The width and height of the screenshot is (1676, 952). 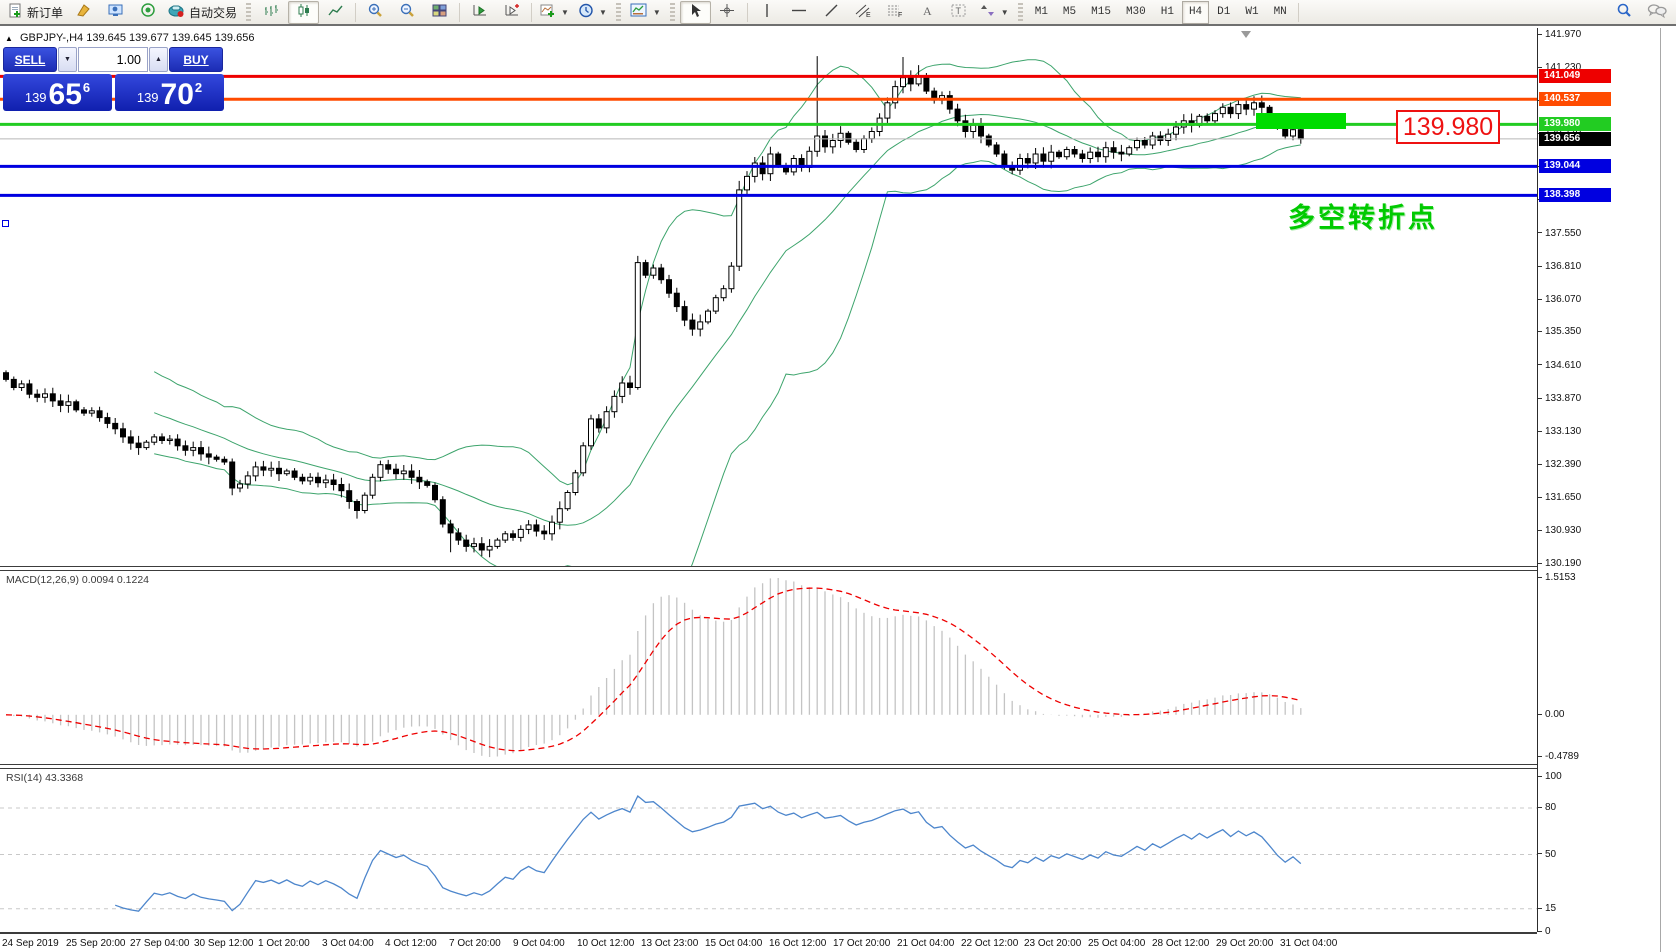 I want to click on time-axis-label: 9 Oct 04:00, so click(x=539, y=943).